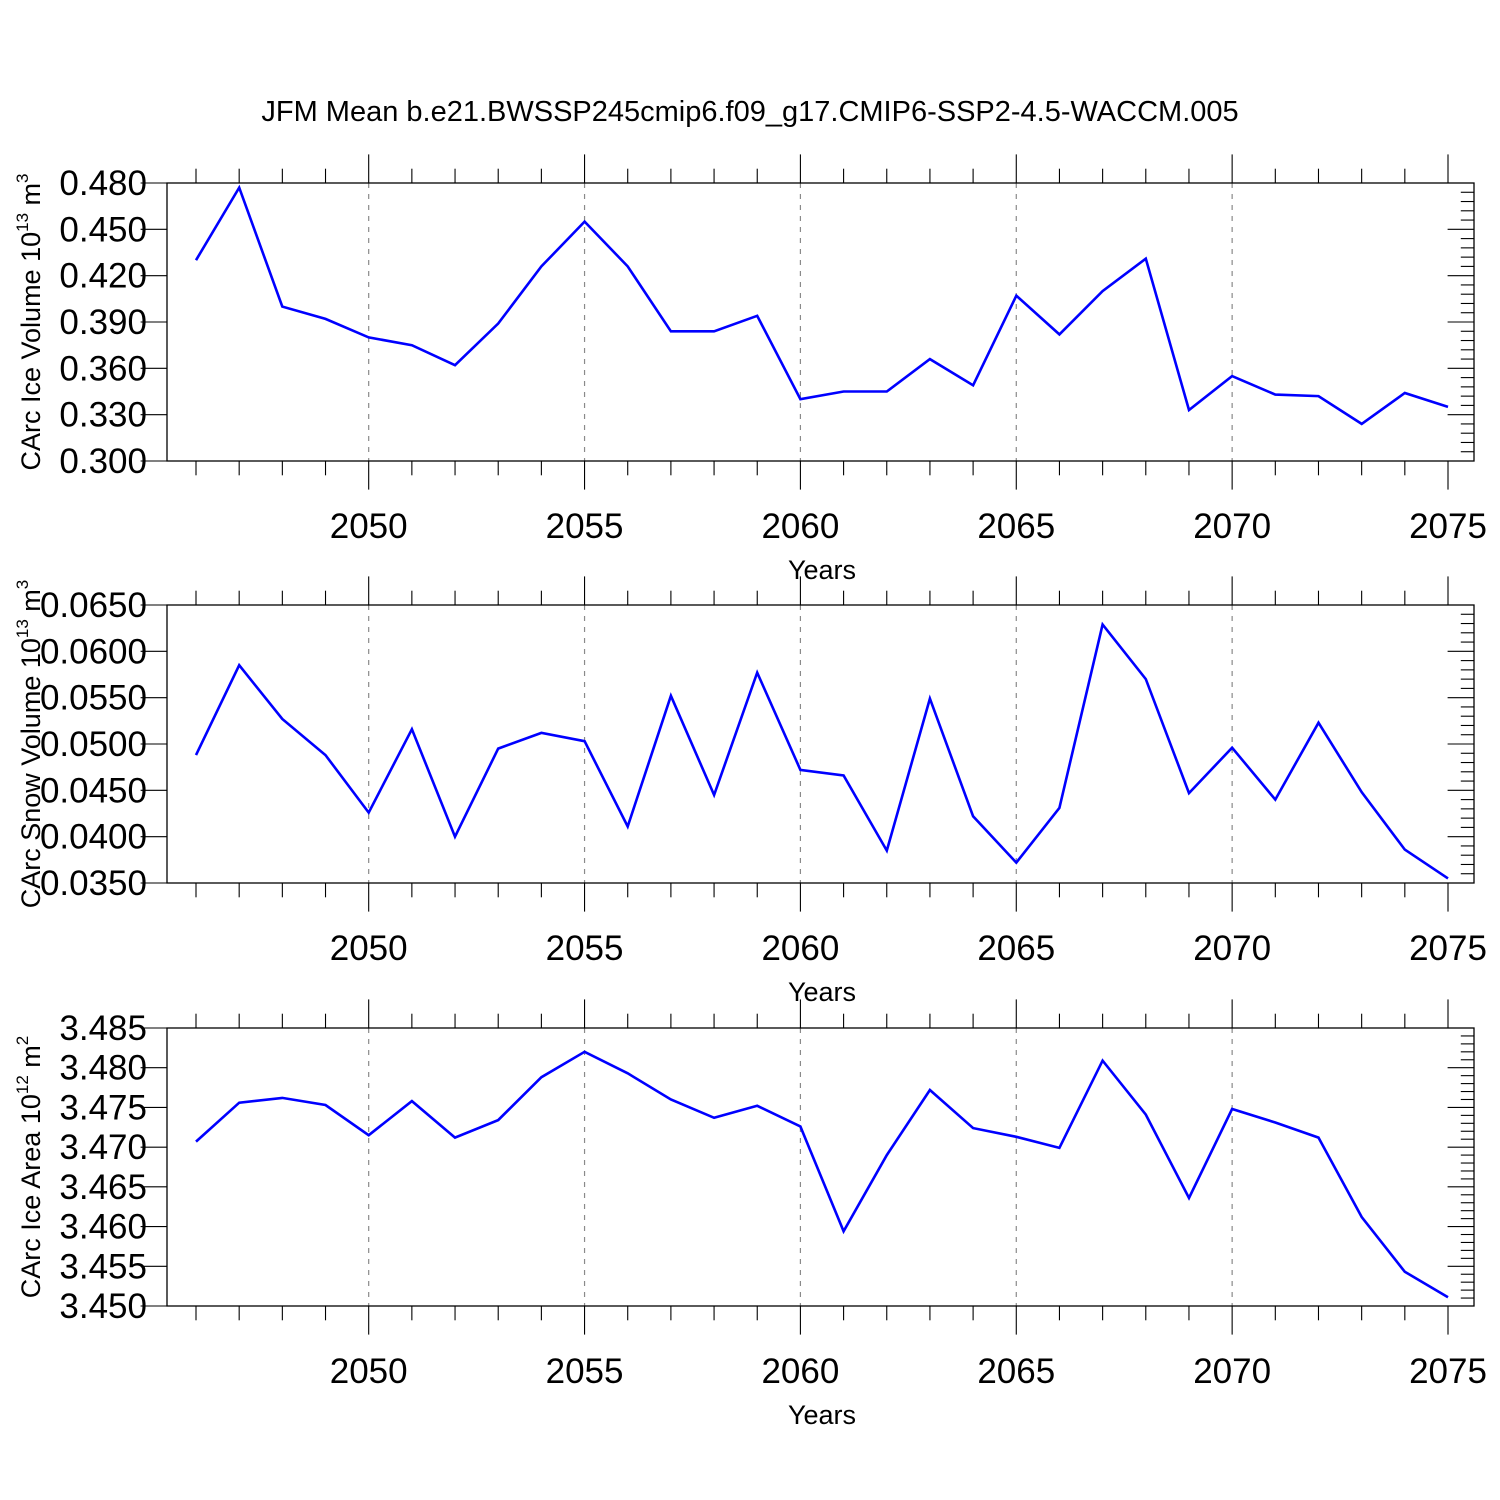 This screenshot has height=1500, width=1500. What do you see at coordinates (103, 1187) in the screenshot?
I see `y-tick-label: 3.465` at bounding box center [103, 1187].